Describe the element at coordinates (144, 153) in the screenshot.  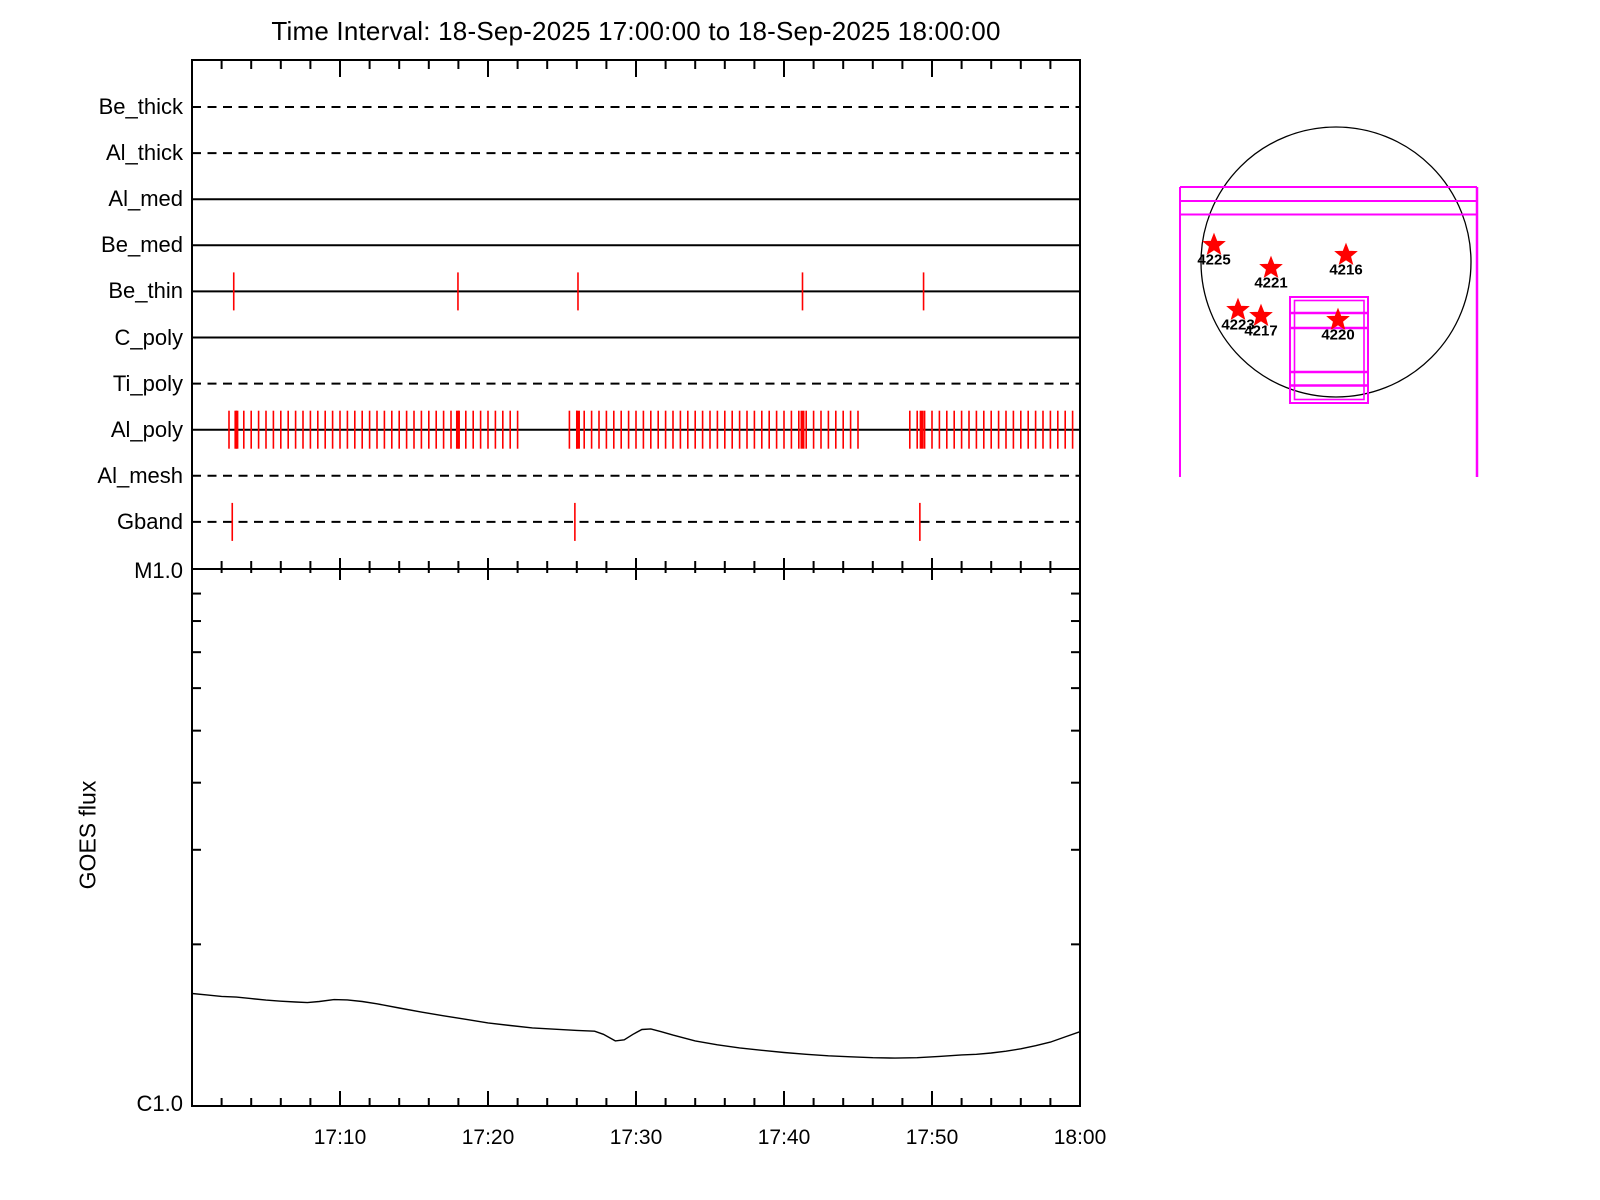
I see `filter-label-Al_thick: Al_thick` at that location.